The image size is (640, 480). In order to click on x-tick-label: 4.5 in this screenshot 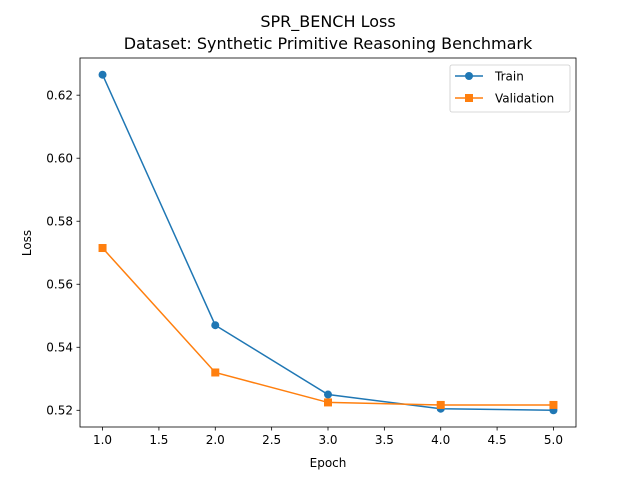, I will do `click(497, 440)`.